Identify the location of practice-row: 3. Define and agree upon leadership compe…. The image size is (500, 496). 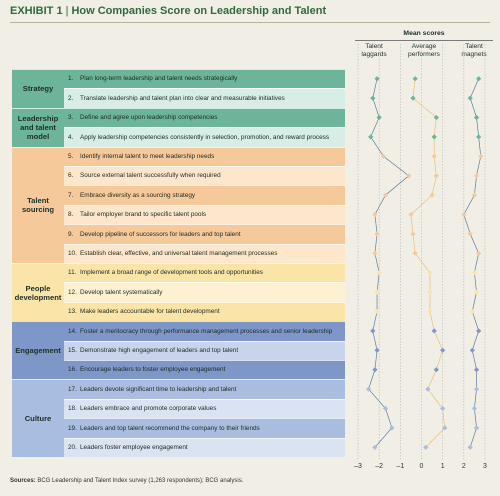
(204, 117).